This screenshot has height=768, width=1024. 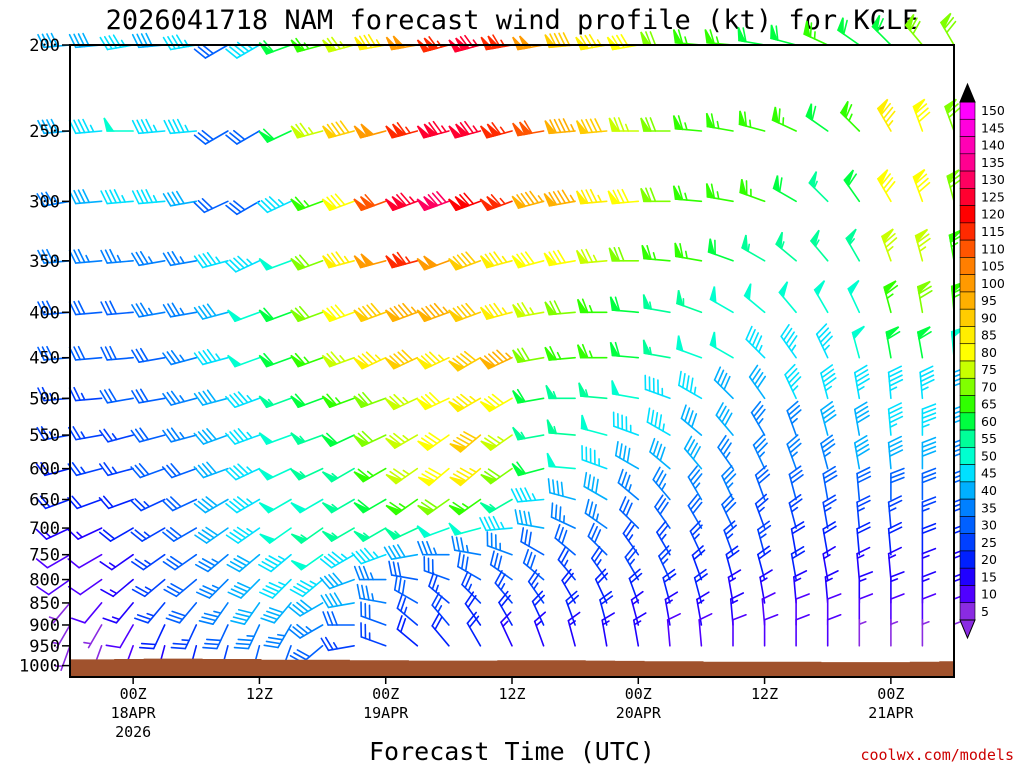 What do you see at coordinates (989, 455) in the screenshot?
I see `colorbar-label-50: 50` at bounding box center [989, 455].